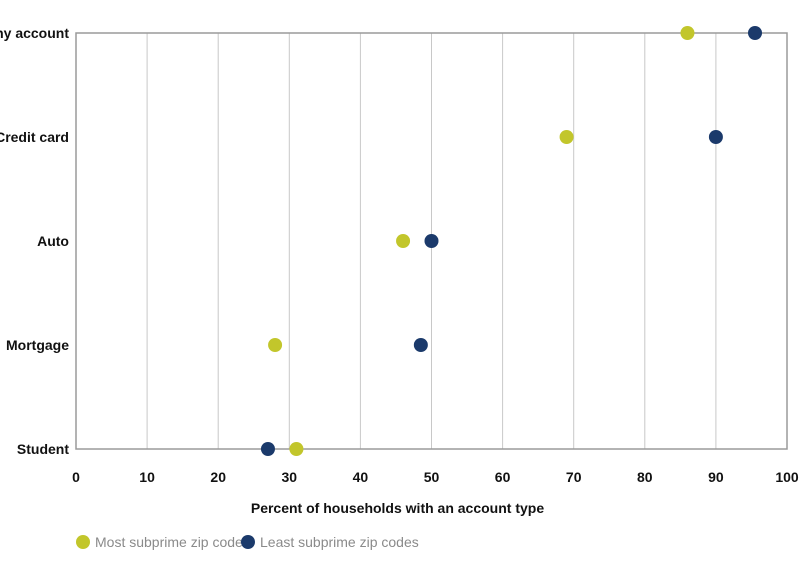 The image size is (800, 575). I want to click on category-label: Student, so click(43, 449).